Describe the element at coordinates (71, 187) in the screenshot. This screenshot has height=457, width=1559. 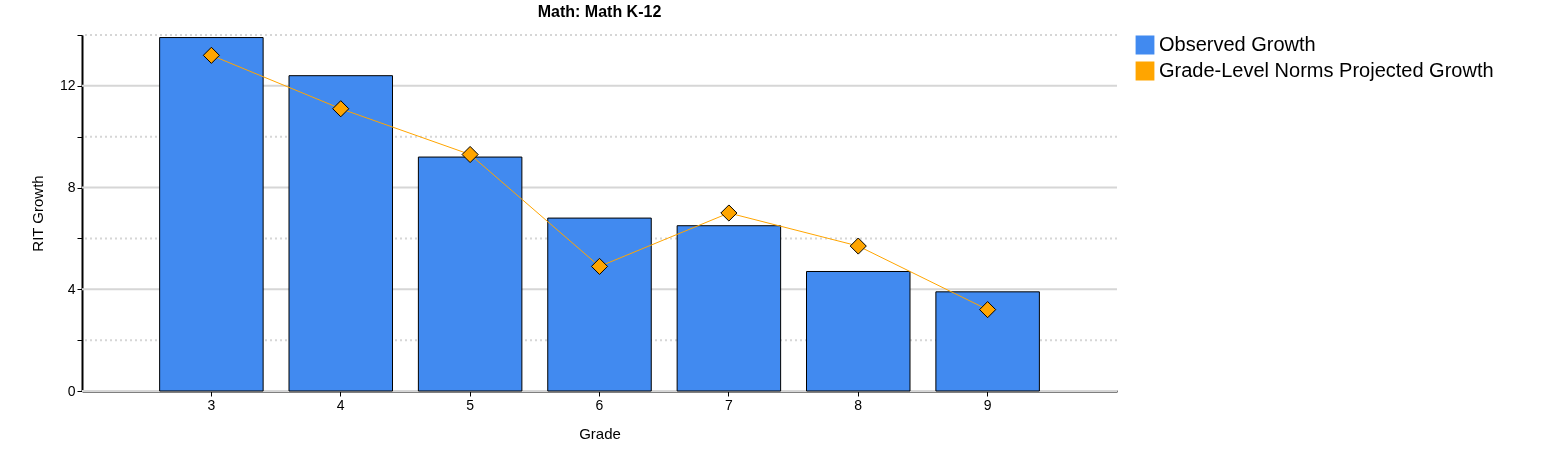
I see `y-tick-label: 8` at that location.